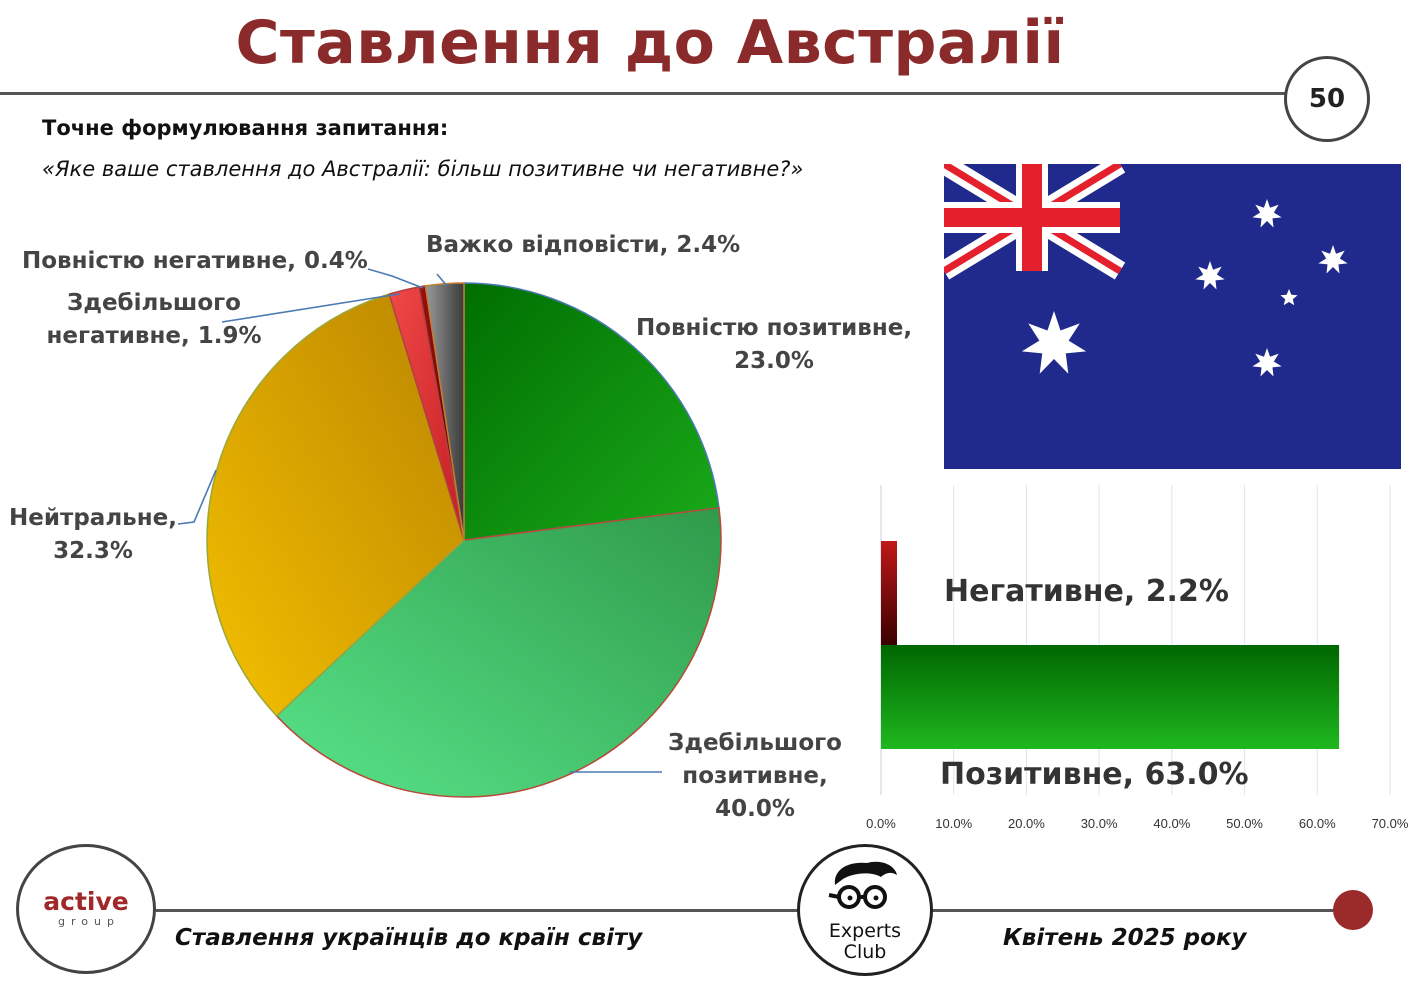 The width and height of the screenshot is (1427, 988). Describe the element at coordinates (1054, 342) in the screenshot. I see `commonwealth-star-icon` at that location.